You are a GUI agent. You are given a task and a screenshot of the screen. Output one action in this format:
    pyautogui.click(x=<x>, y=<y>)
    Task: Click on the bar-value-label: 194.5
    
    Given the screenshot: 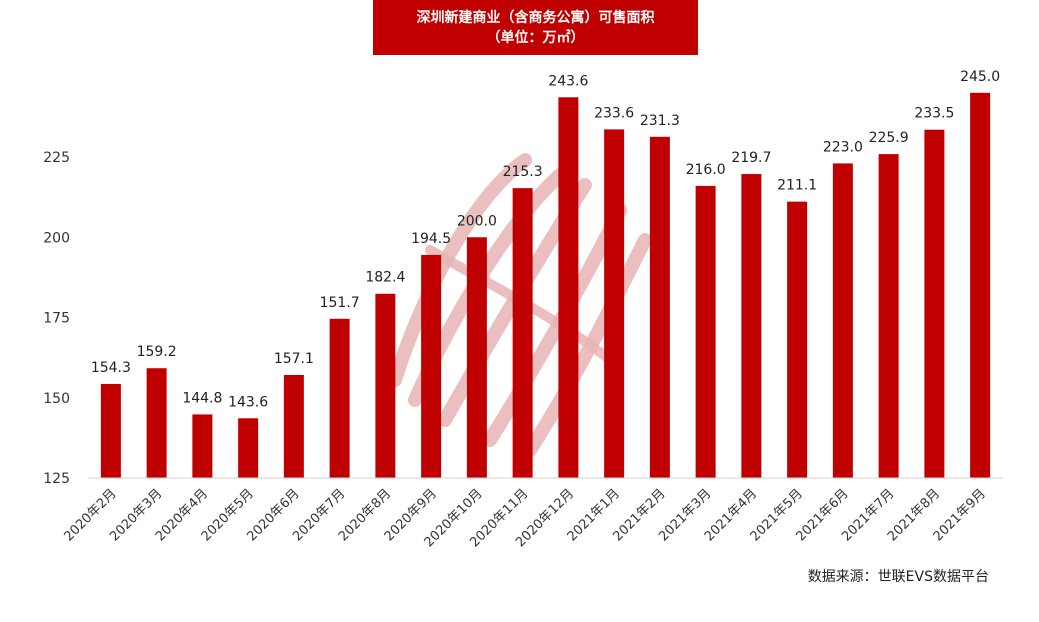 What is the action you would take?
    pyautogui.click(x=431, y=239)
    